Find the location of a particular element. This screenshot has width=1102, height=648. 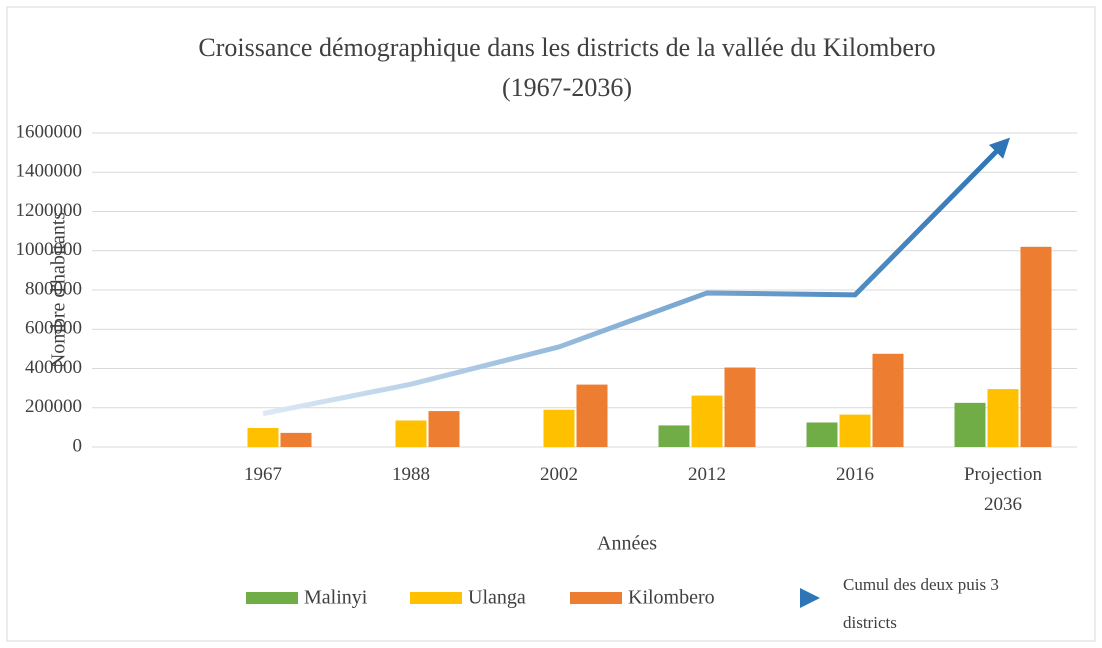

legend-label: Malinyi is located at coordinates (336, 598).